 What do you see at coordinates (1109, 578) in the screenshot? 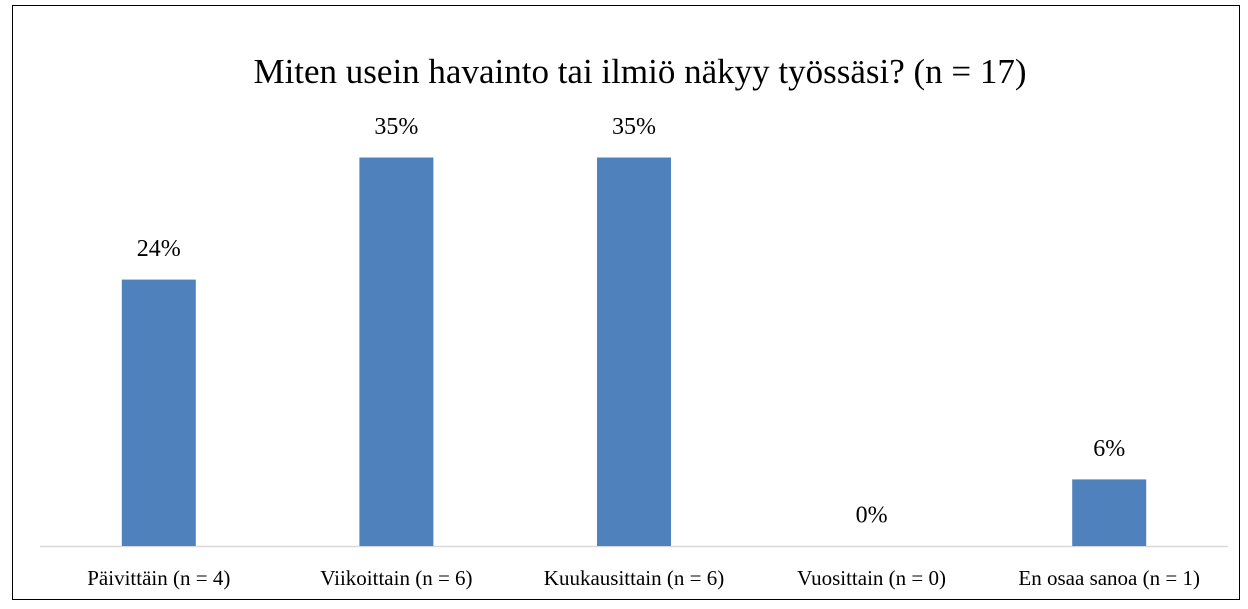
I see `x-tick-label: En osaa sanoa (n = 1)` at bounding box center [1109, 578].